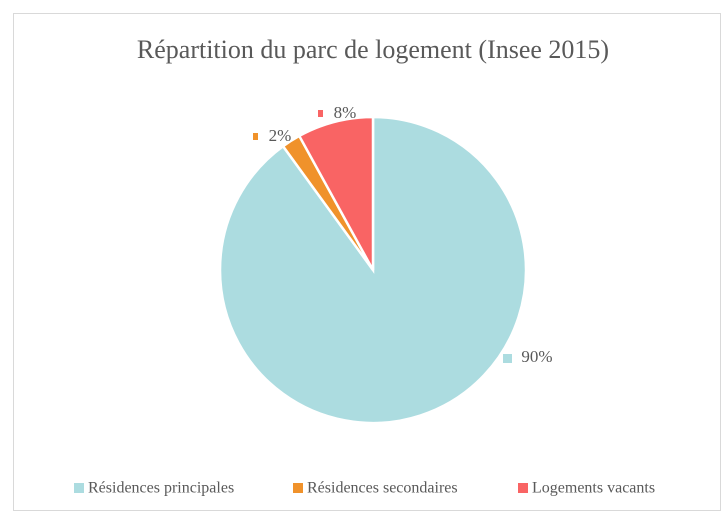 The height and width of the screenshot is (516, 721). Describe the element at coordinates (345, 112) in the screenshot. I see `data-label: 8%` at that location.